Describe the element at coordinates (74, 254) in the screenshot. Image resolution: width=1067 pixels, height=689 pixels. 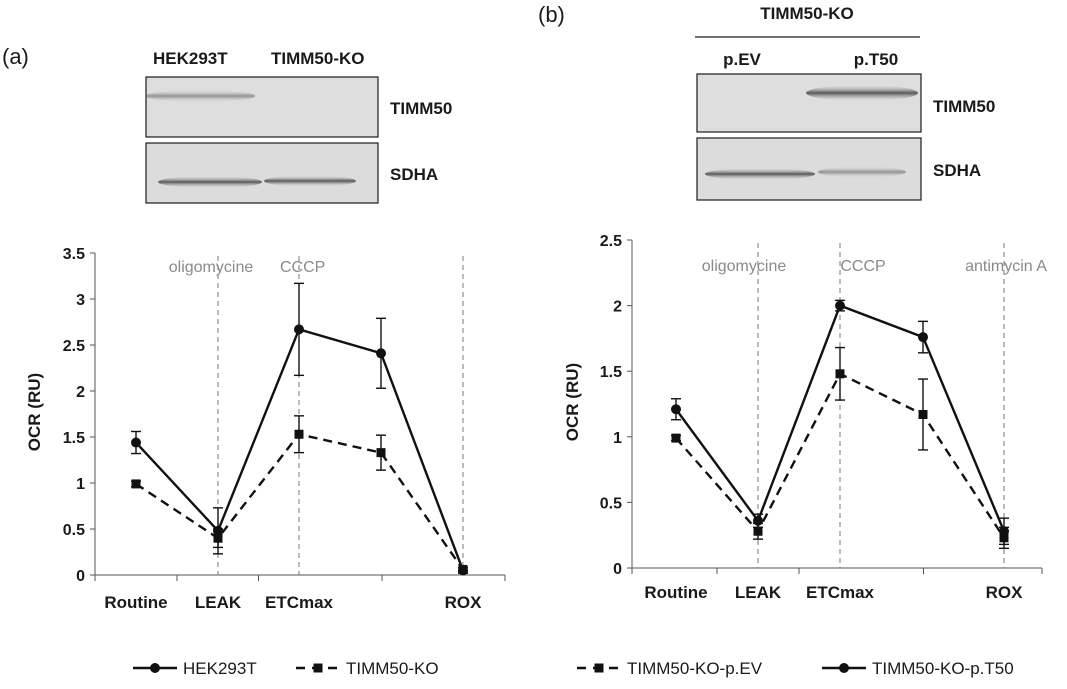
I see `y-tick-label: 3.5` at that location.